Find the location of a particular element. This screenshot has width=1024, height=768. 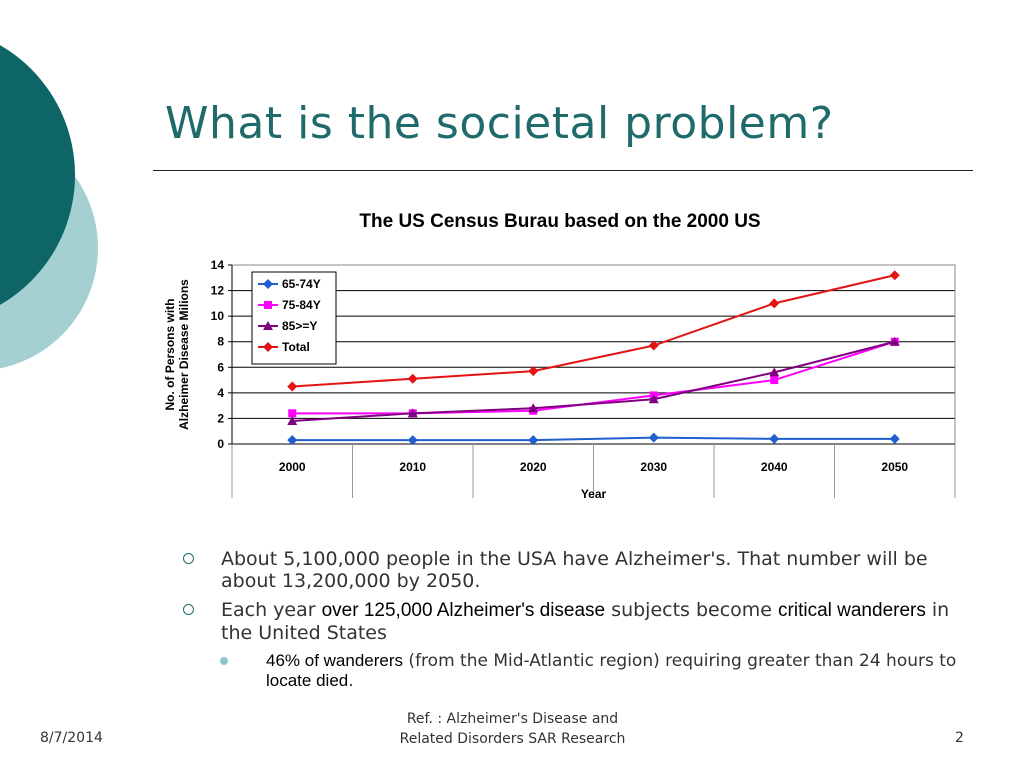

y-tick-label: 4 is located at coordinates (220, 393).